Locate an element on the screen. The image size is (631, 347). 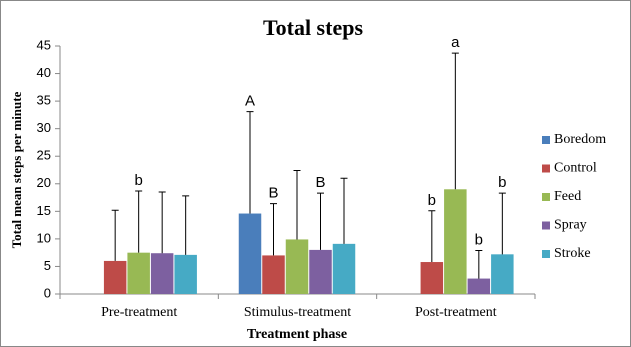
x-tick-label: Post-treatment is located at coordinates (456, 312).